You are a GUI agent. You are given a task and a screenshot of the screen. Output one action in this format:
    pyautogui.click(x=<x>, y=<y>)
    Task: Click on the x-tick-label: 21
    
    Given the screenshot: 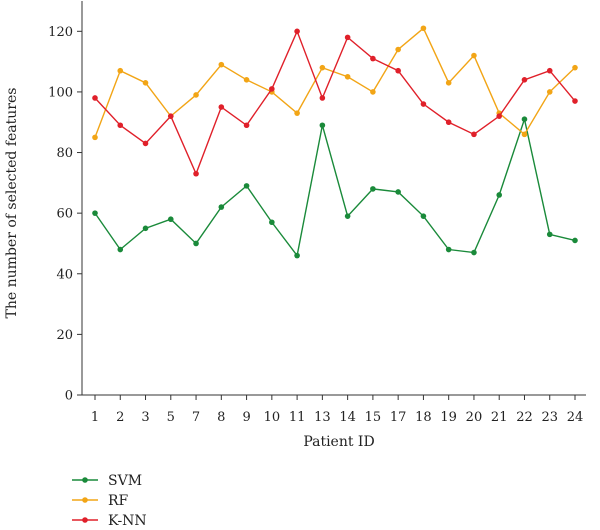 What is the action you would take?
    pyautogui.click(x=499, y=417)
    